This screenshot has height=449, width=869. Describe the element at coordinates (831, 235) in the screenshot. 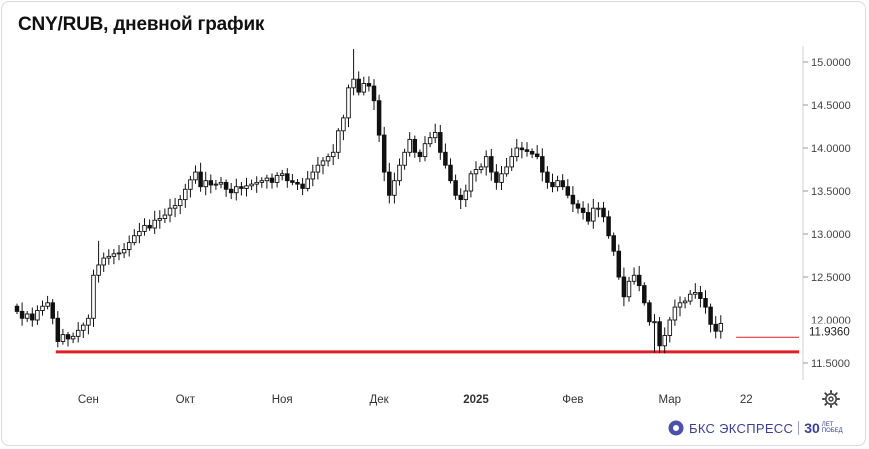

I see `y-tick-label: 13.0000` at that location.